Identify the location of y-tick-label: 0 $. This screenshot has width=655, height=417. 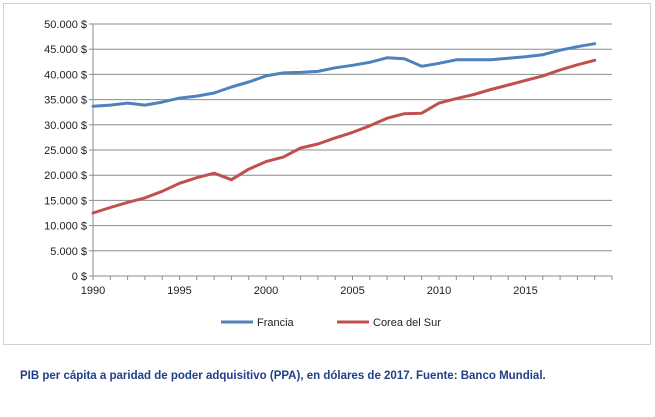
(79, 277).